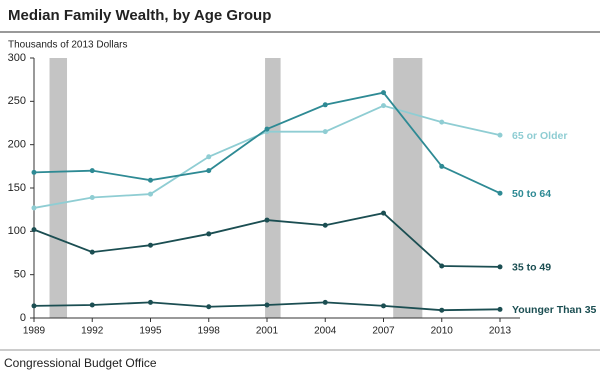 The image size is (600, 379). I want to click on x-tick-label: 1995, so click(150, 331).